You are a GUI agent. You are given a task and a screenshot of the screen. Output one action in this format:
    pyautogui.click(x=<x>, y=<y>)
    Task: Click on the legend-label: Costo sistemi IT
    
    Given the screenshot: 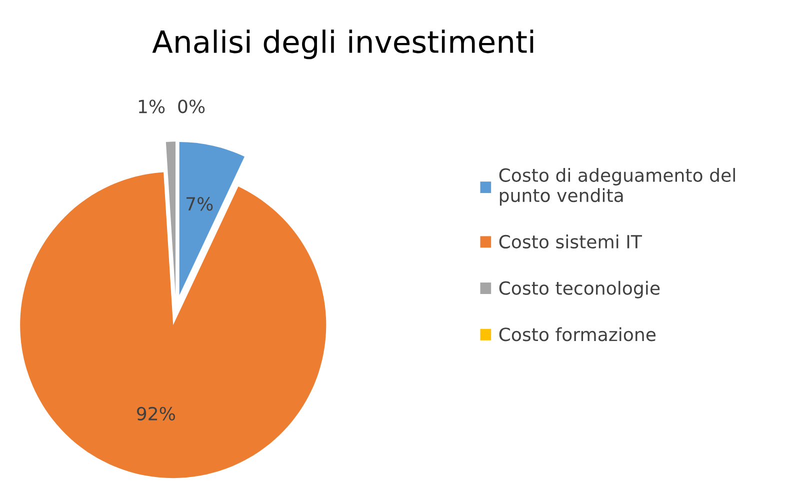 What is the action you would take?
    pyautogui.click(x=570, y=241)
    